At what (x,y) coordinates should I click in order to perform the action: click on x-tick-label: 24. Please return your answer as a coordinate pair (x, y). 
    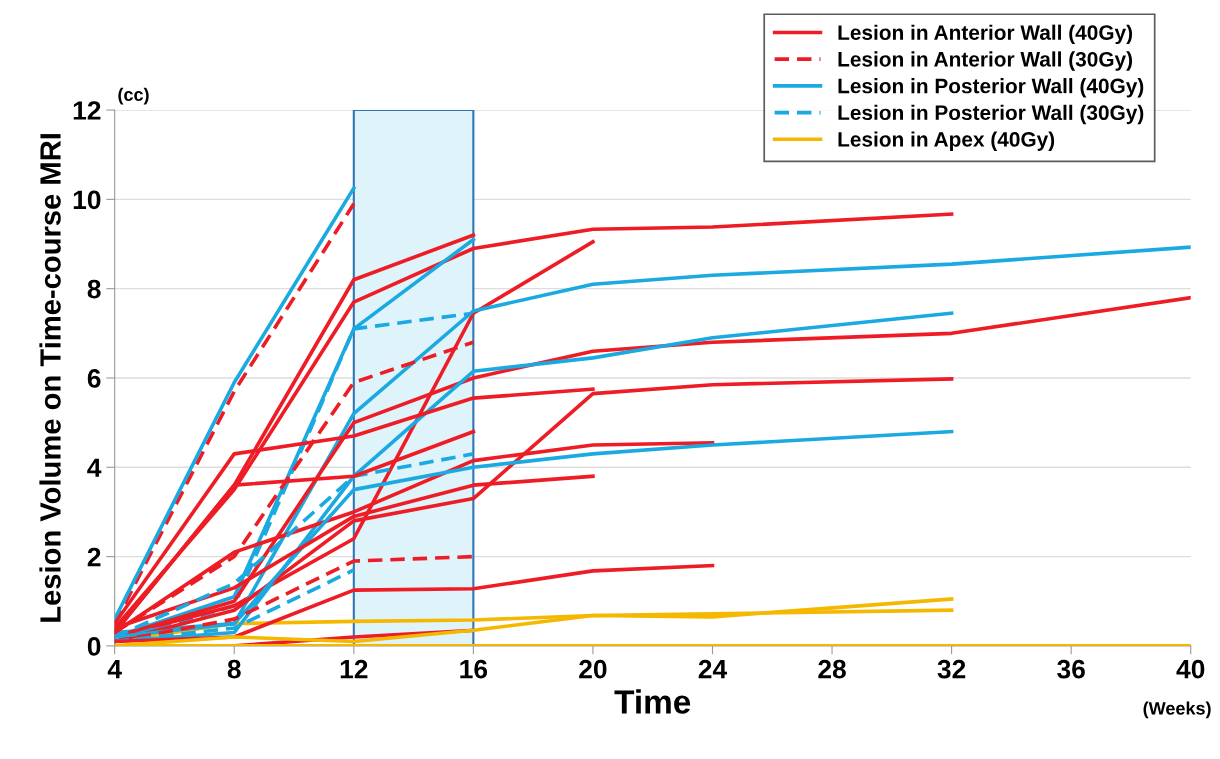
    Looking at the image, I should click on (713, 669).